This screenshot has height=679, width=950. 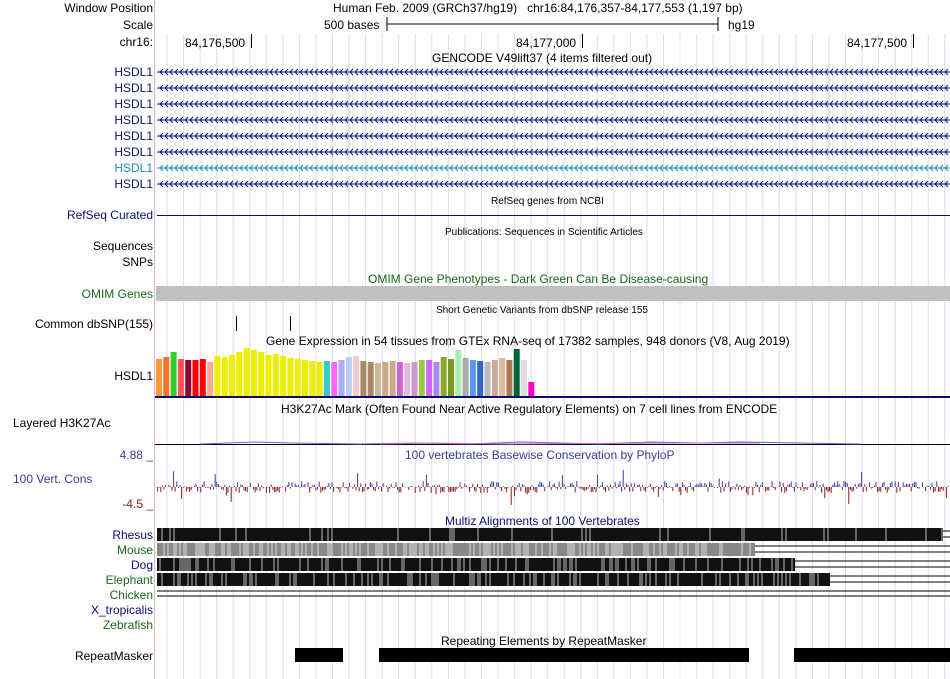 I want to click on repeatmasker-track-label: RepeatMasker, so click(x=113, y=656).